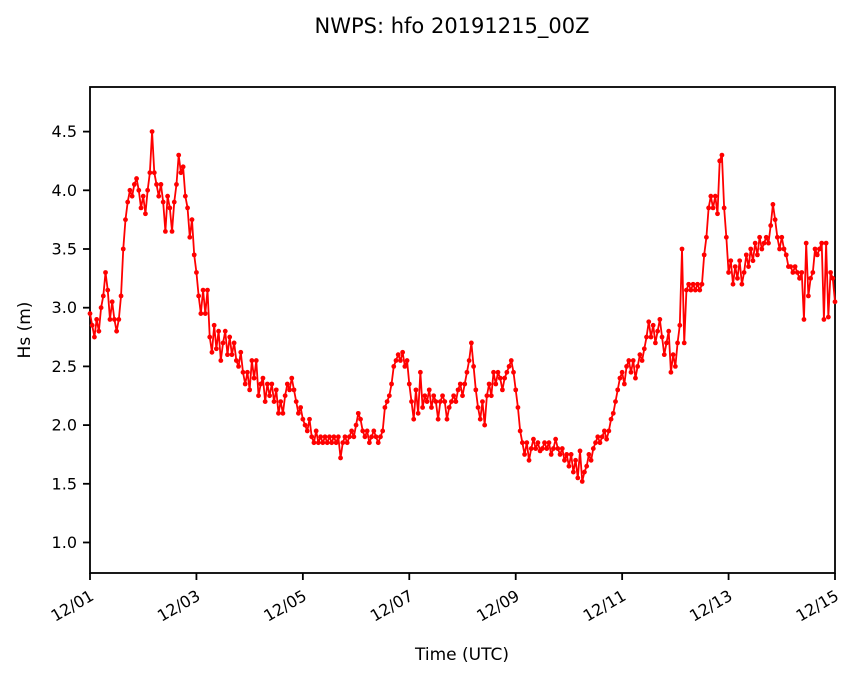  What do you see at coordinates (817, 606) in the screenshot?
I see `x-tick-label: 12/15` at bounding box center [817, 606].